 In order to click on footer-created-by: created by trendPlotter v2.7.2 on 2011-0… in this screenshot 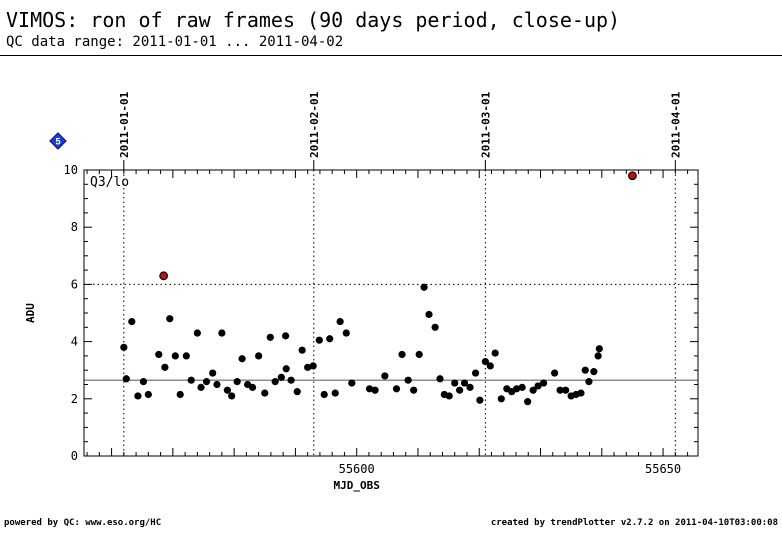, I will do `click(634, 523)`.